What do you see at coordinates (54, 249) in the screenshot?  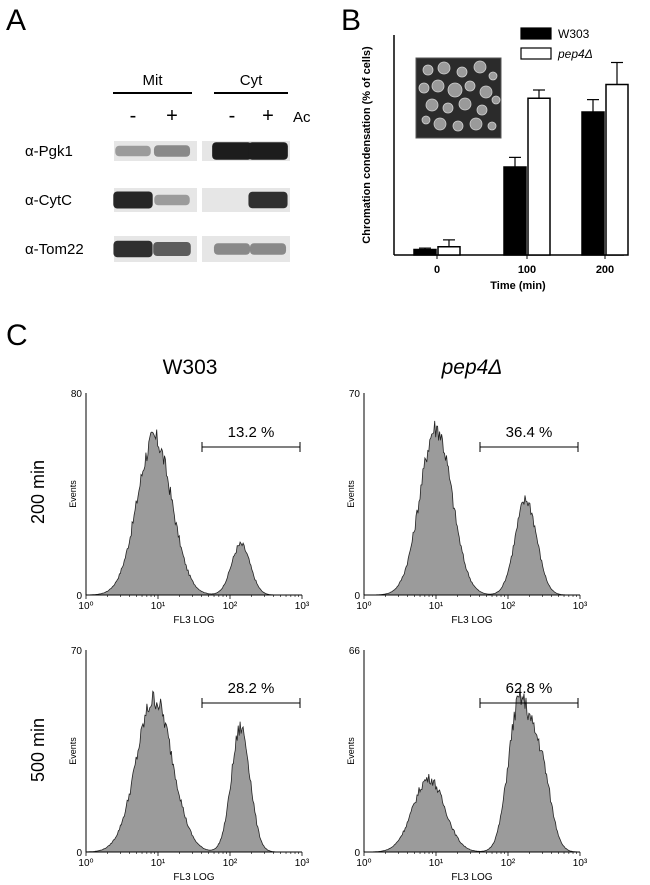 I see `blot-row-label: α-Tom22` at bounding box center [54, 249].